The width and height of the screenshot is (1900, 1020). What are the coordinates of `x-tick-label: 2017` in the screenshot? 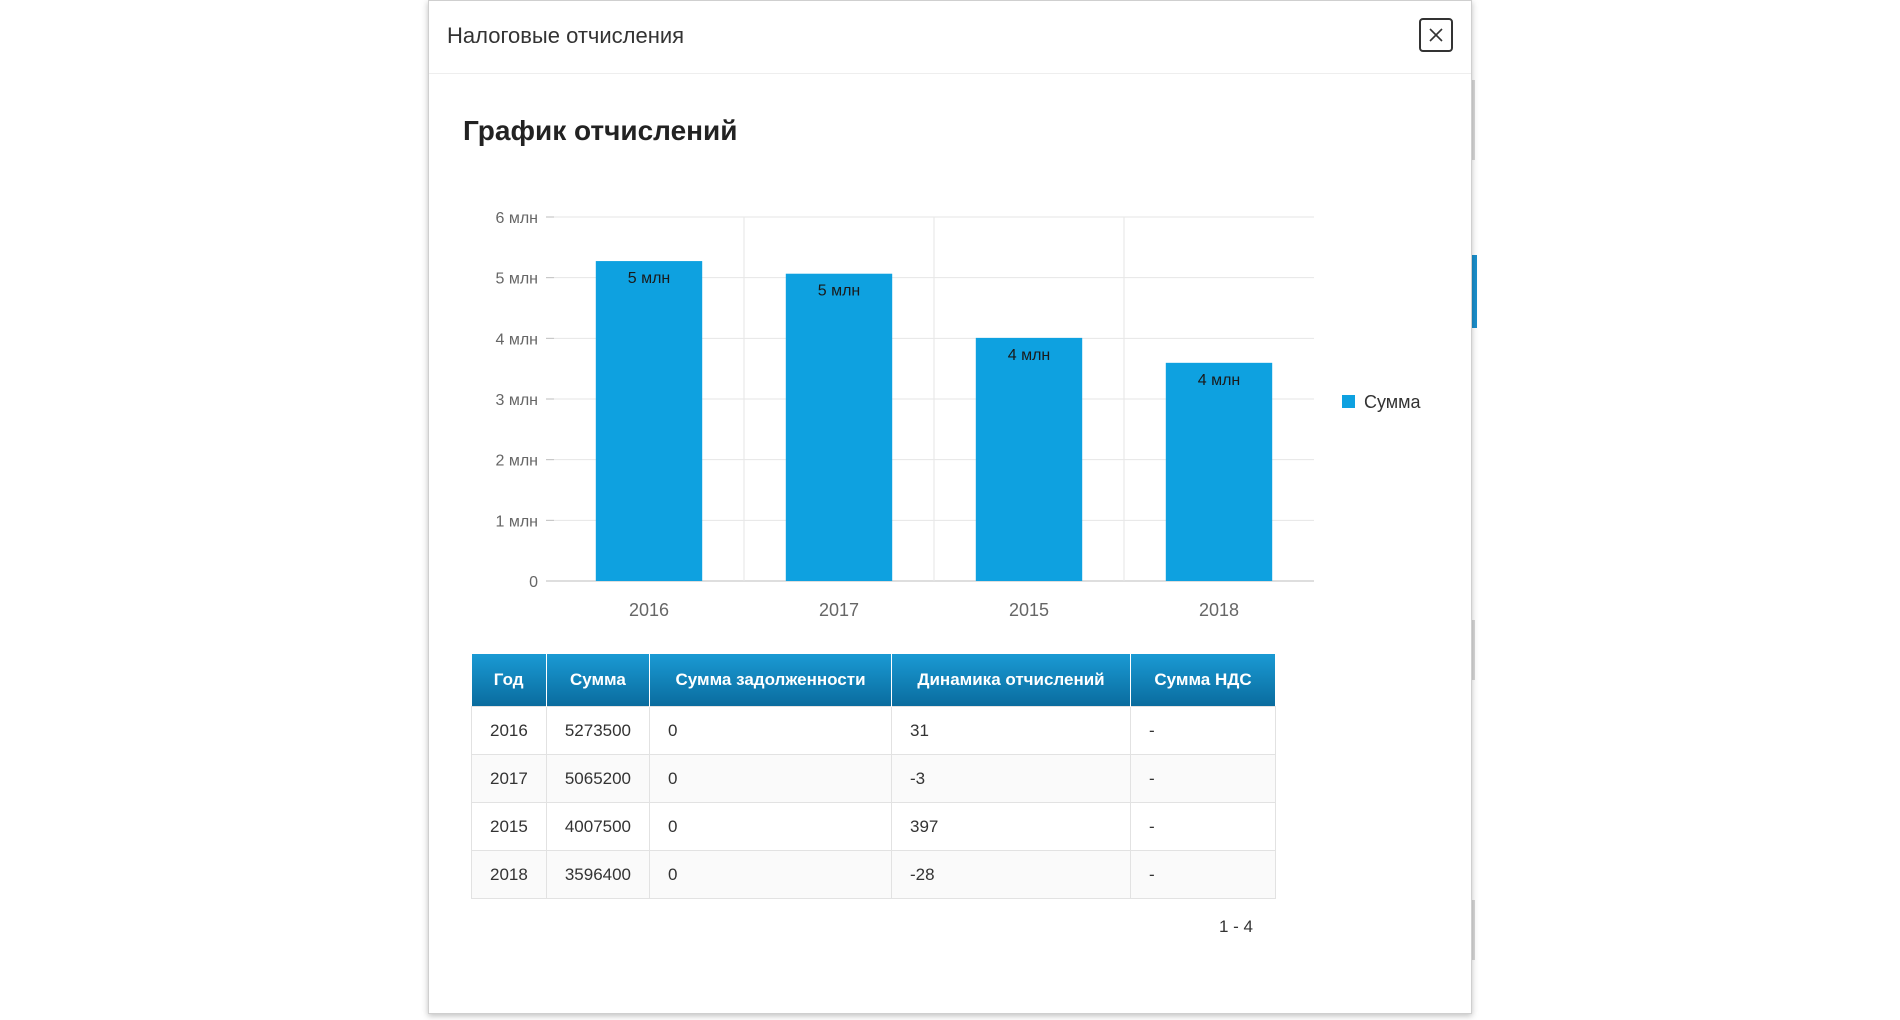 It's located at (839, 610).